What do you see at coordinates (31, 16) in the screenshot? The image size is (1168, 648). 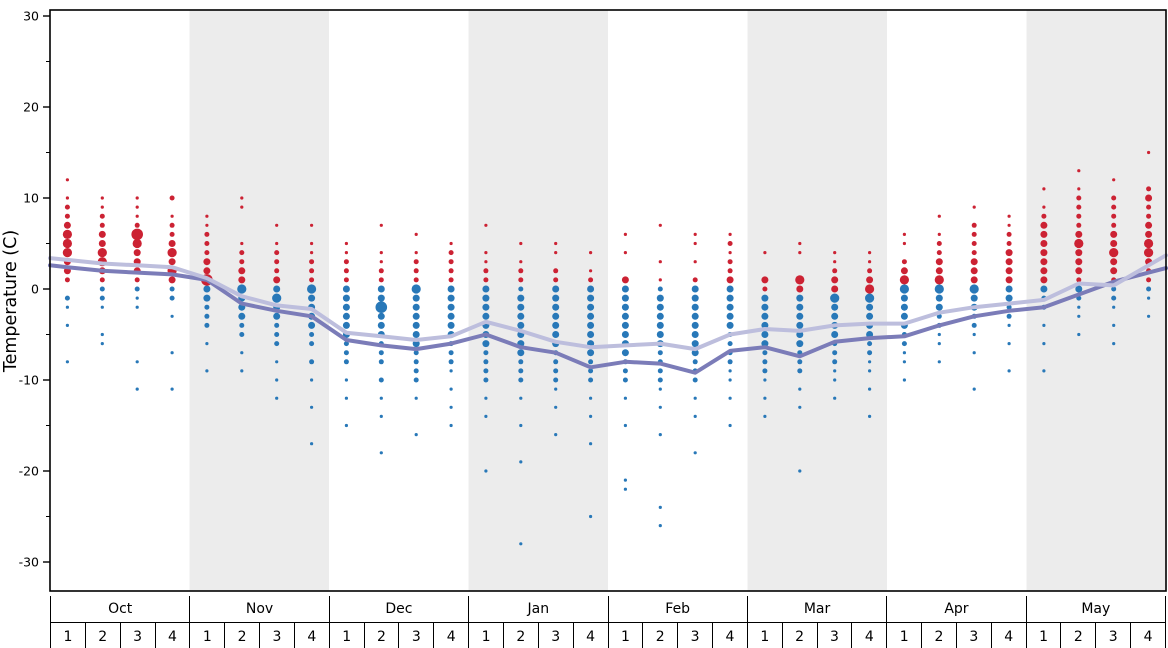 I see `y-tick-label: 30` at bounding box center [31, 16].